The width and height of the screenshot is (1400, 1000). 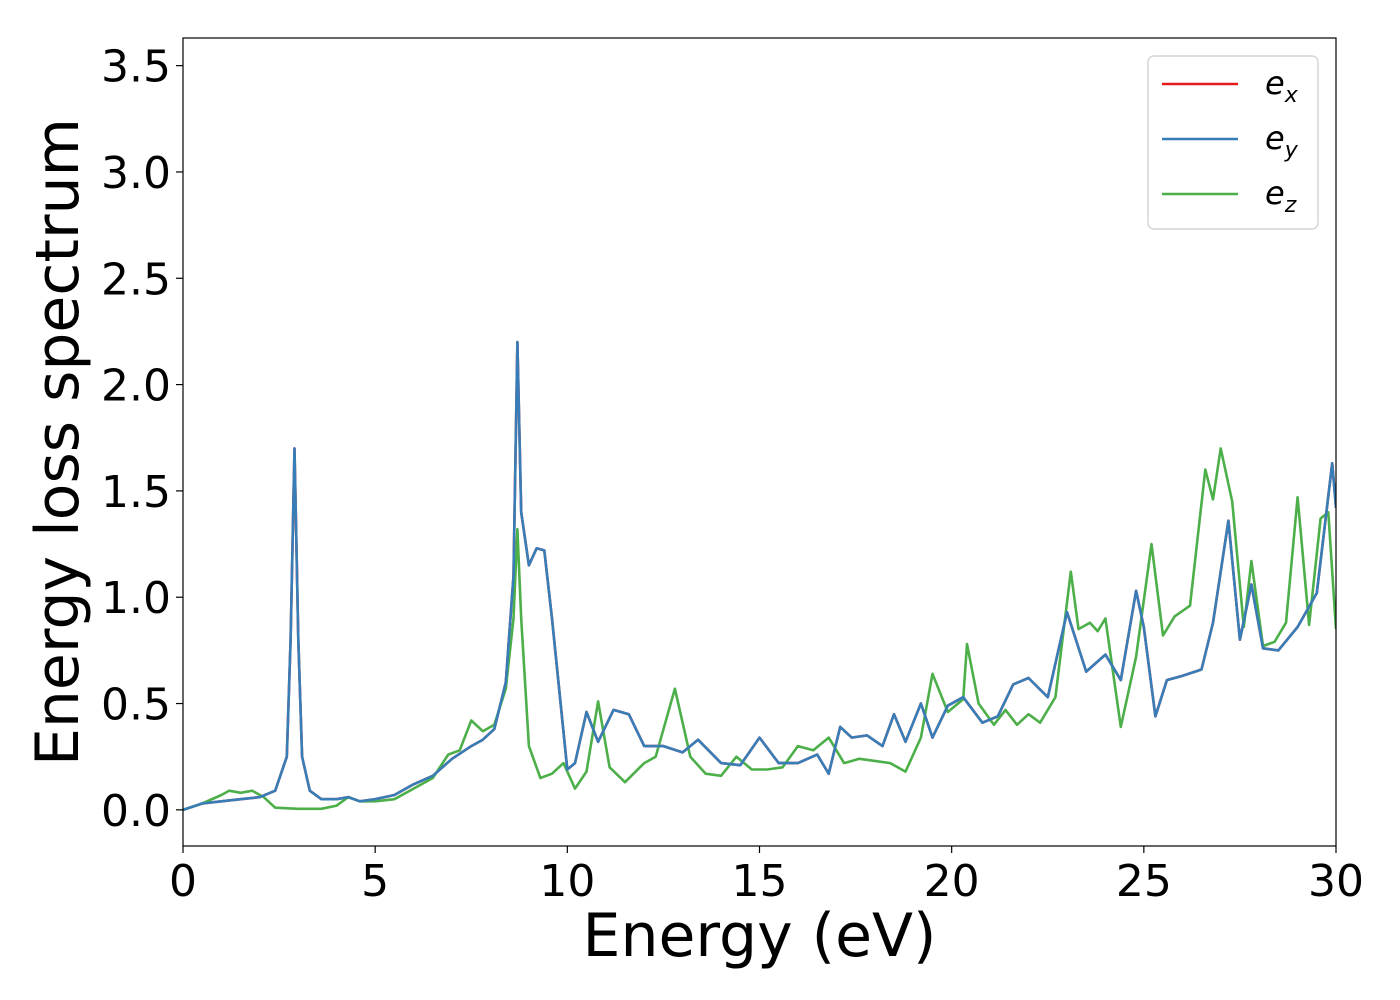 What do you see at coordinates (136, 492) in the screenshot?
I see `y-tick-label: 1.5` at bounding box center [136, 492].